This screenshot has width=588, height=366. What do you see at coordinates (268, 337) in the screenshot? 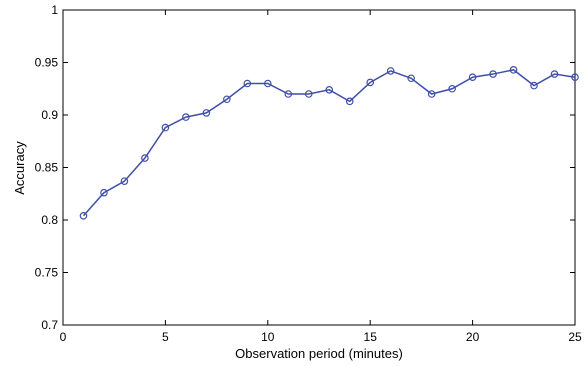
I see `x-tick-label: 10` at bounding box center [268, 337].